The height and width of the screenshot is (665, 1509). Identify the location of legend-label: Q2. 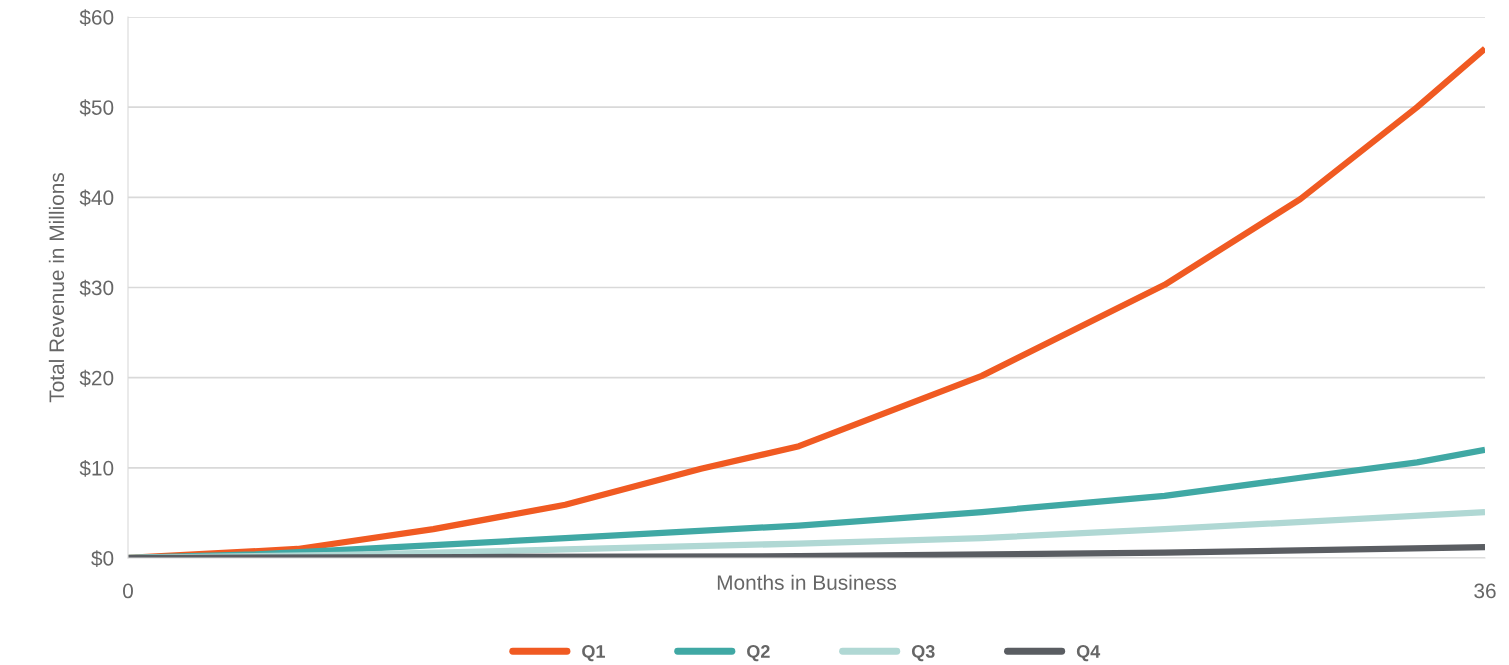
(758, 653).